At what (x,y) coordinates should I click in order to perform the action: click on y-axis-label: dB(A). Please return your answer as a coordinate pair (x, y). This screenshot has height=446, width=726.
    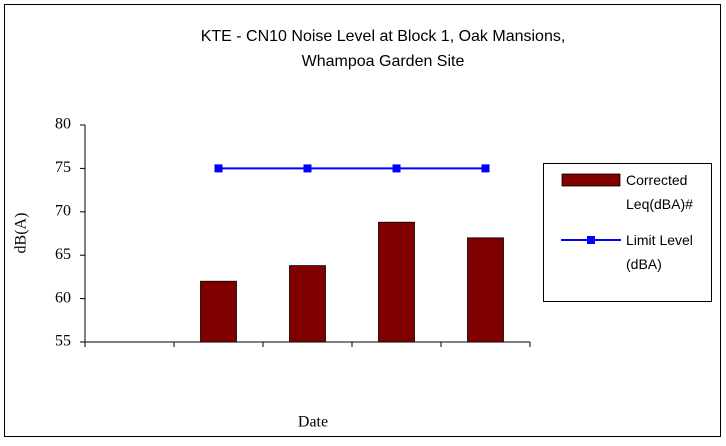
    Looking at the image, I should click on (21, 233).